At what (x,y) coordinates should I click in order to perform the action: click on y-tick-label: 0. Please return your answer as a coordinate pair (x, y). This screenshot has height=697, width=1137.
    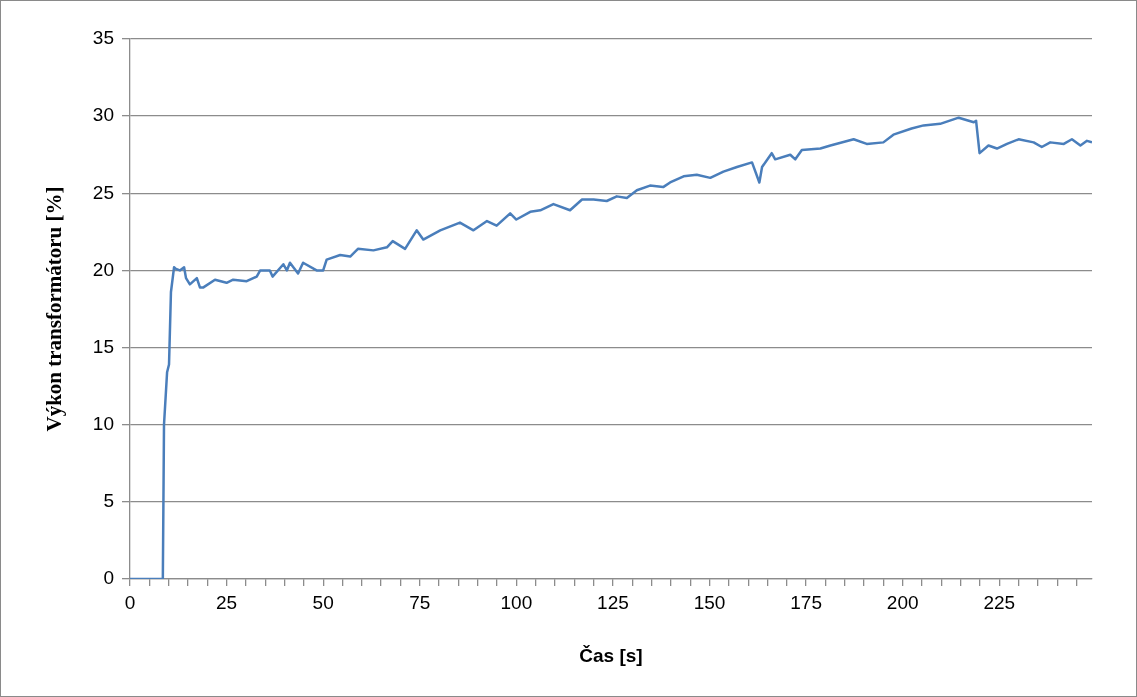
    Looking at the image, I should click on (108, 578).